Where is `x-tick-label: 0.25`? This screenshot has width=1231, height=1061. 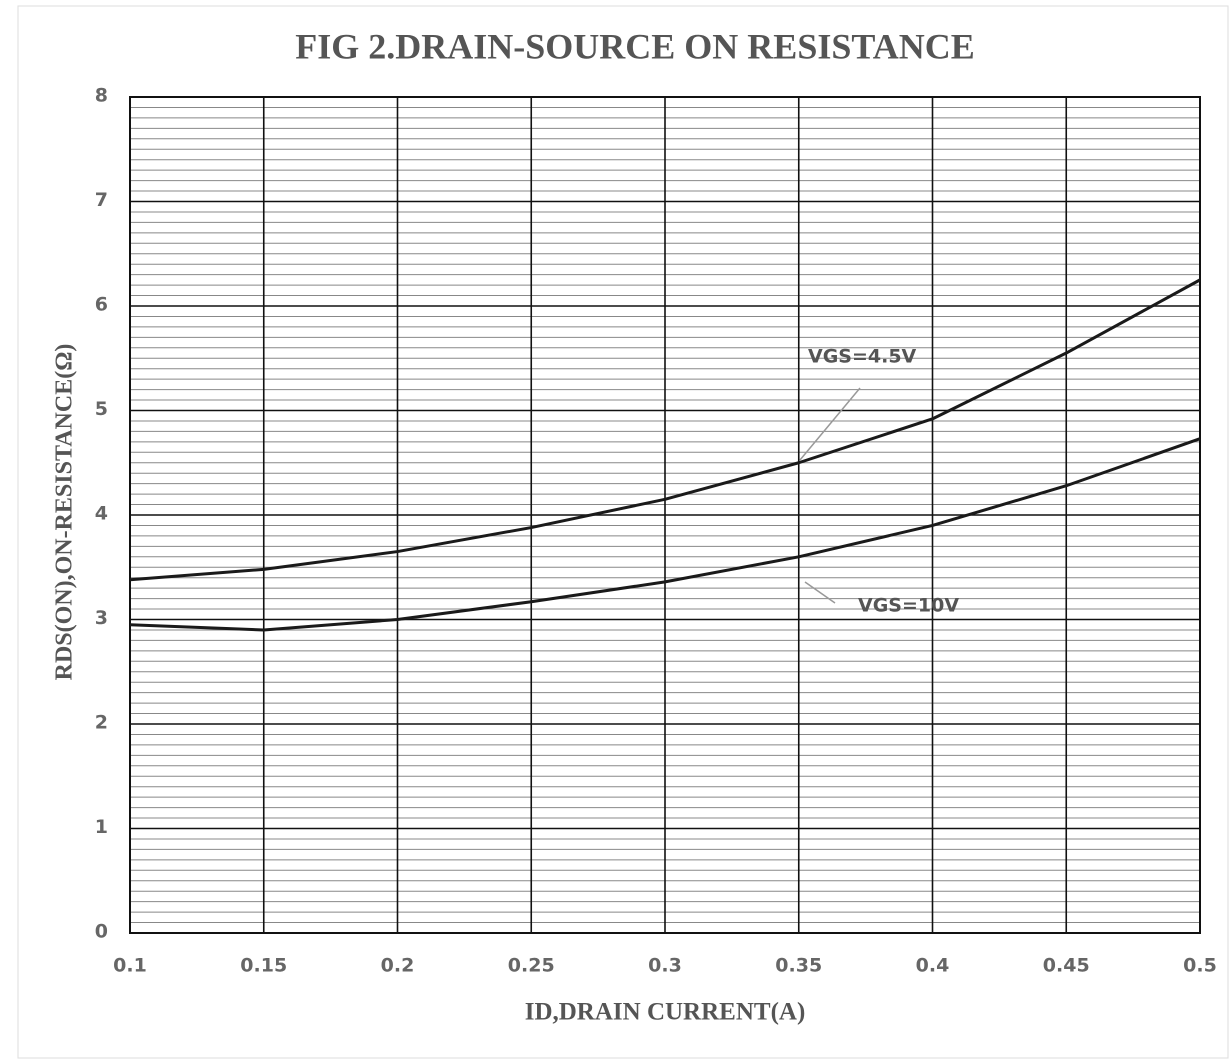
x-tick-label: 0.25 is located at coordinates (531, 966).